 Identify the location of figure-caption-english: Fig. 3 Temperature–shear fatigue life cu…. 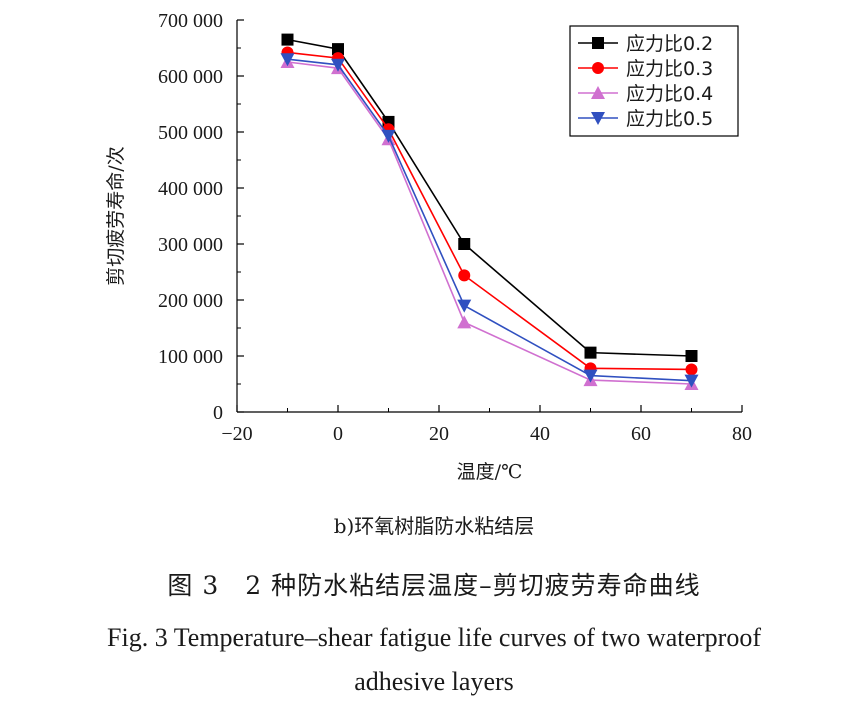
(434, 660).